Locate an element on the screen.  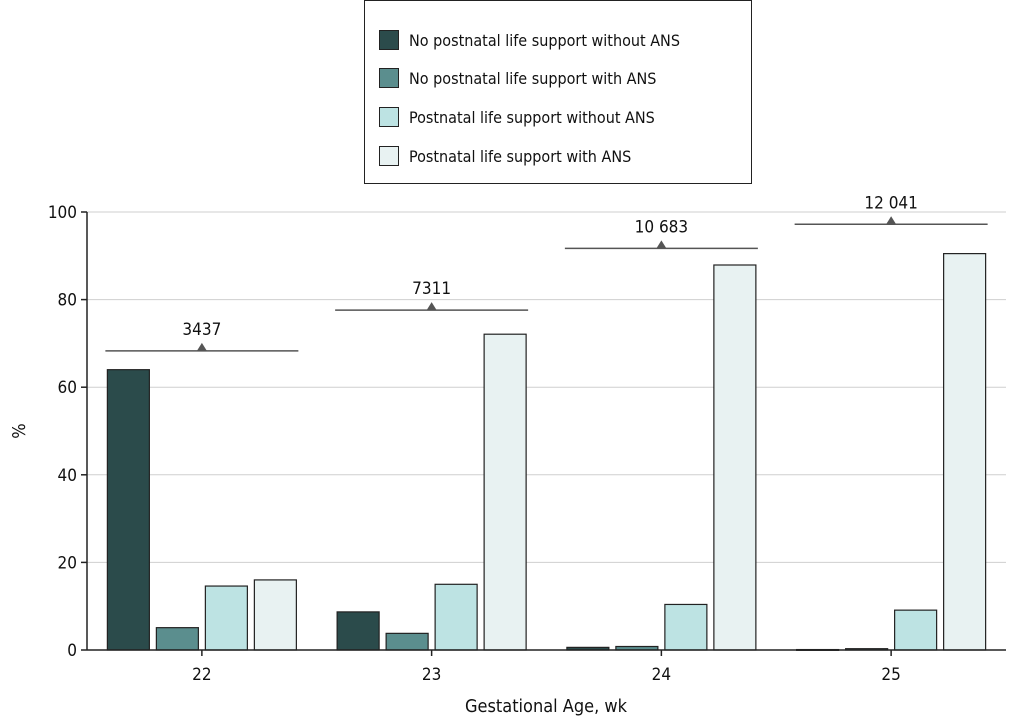
legend-item: No postnatal life support with ANS is located at coordinates (517, 78).